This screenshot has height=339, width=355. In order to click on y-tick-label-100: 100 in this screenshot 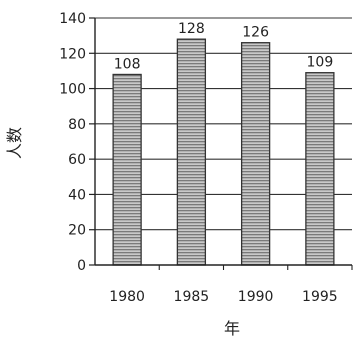, I will do `click(72, 90)`.